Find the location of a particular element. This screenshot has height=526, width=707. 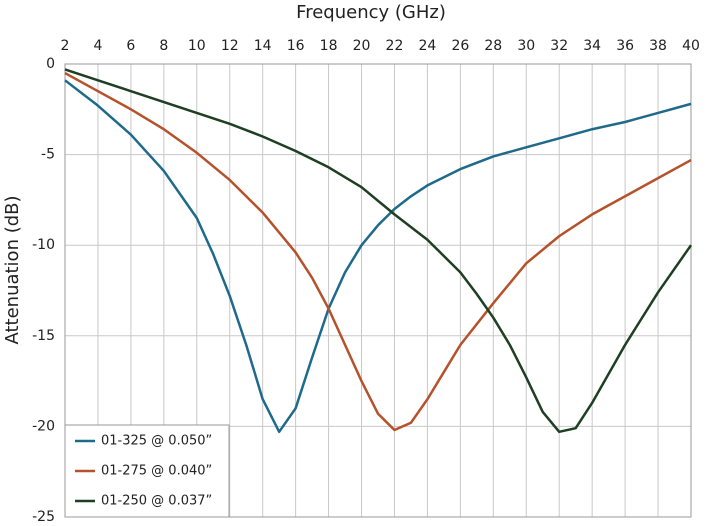

x-tick-label: 6 is located at coordinates (130, 46).